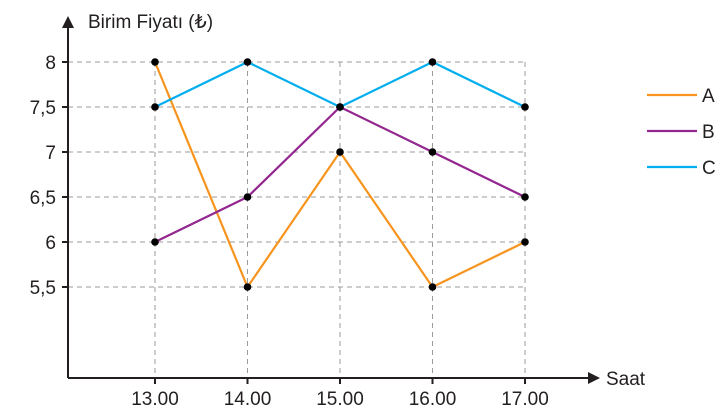 The width and height of the screenshot is (725, 413). Describe the element at coordinates (43, 198) in the screenshot. I see `y-tick-label: 6,5` at that location.